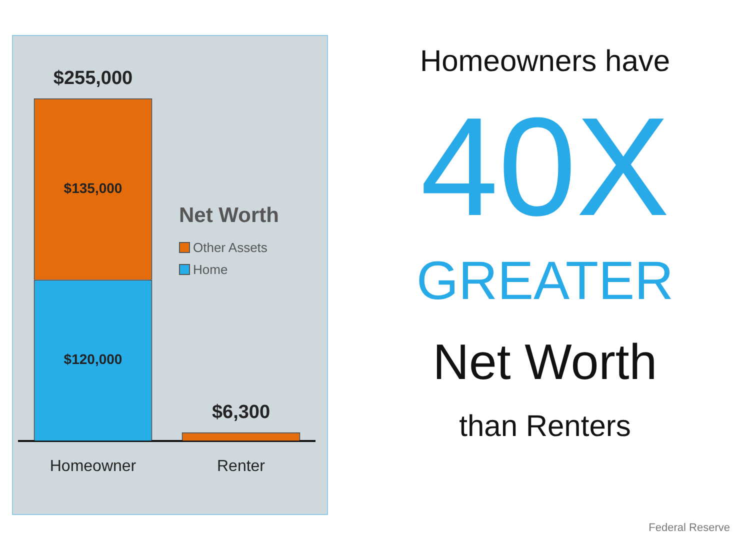  Describe the element at coordinates (545, 61) in the screenshot. I see `text: Homeowners have` at that location.